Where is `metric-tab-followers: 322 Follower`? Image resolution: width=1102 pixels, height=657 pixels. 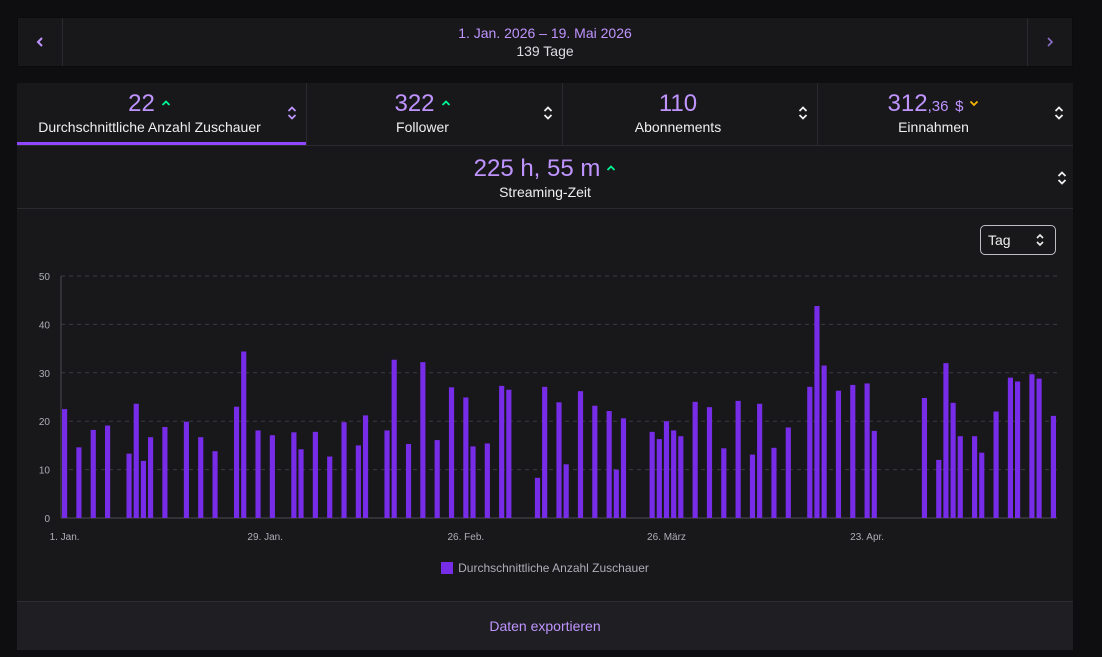 metric-tab-followers: 322 Follower is located at coordinates (434, 114).